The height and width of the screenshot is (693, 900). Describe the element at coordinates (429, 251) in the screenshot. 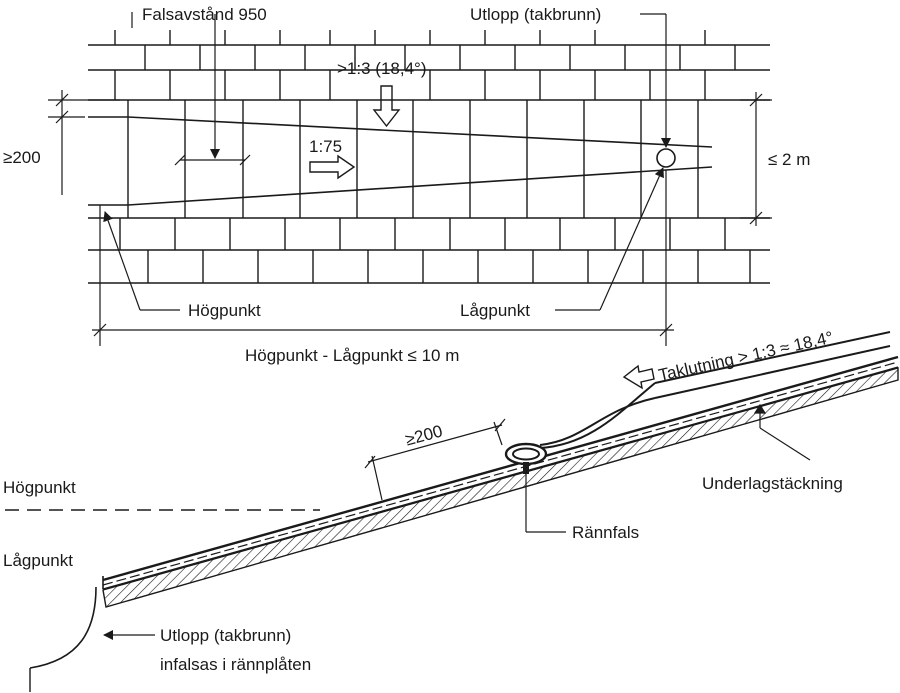

I see `lower-roof-seams` at that location.